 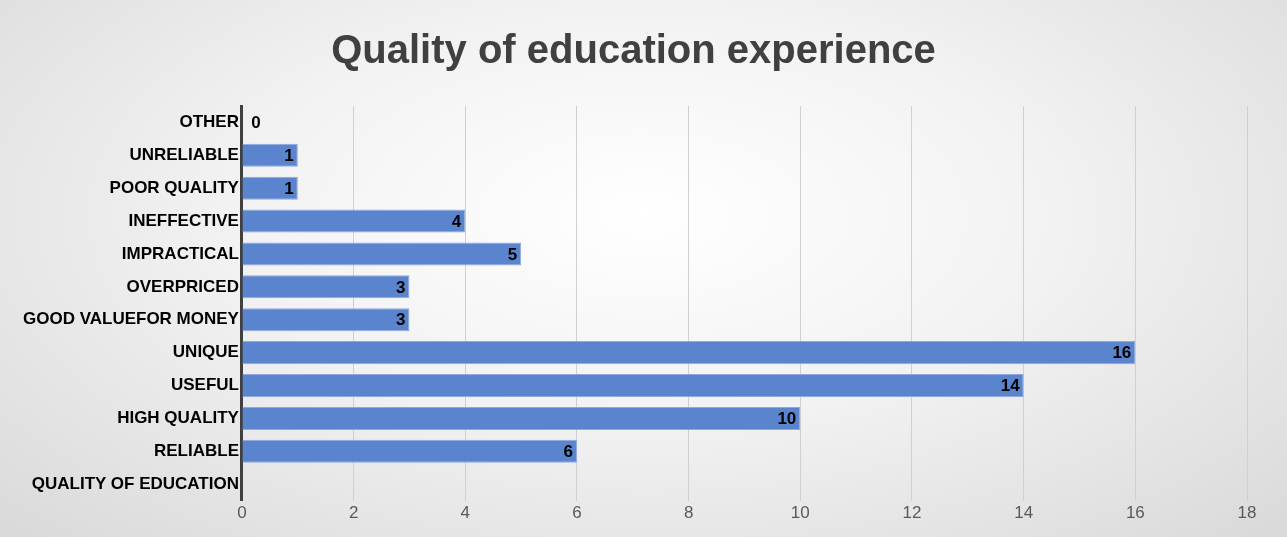 I want to click on x-tick-label: 2, so click(x=353, y=513).